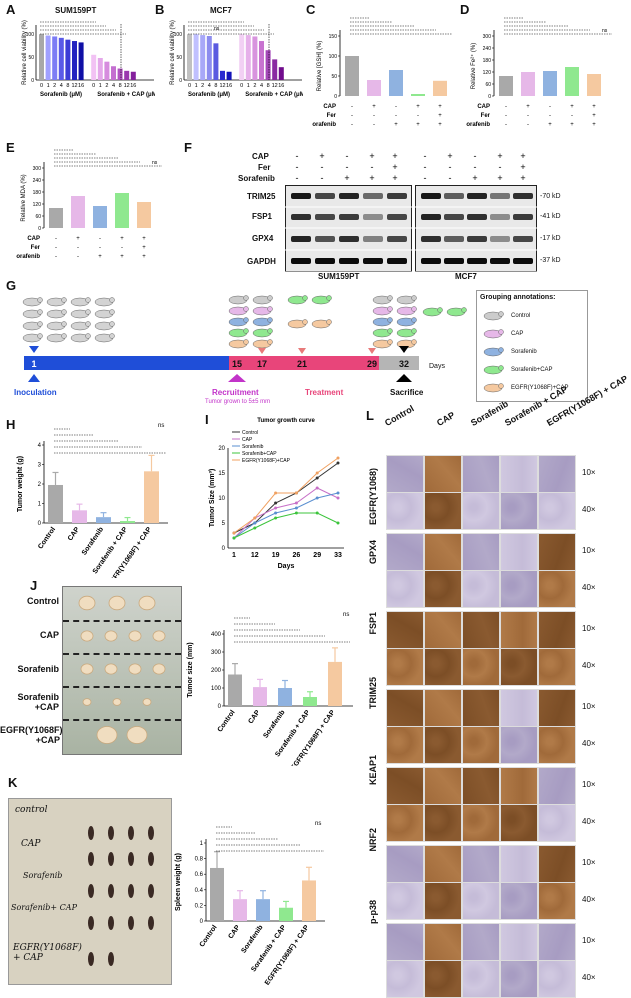 This screenshot has width=631, height=998. Describe the element at coordinates (202, 86) in the screenshot. I see `x-tick: 2` at that location.